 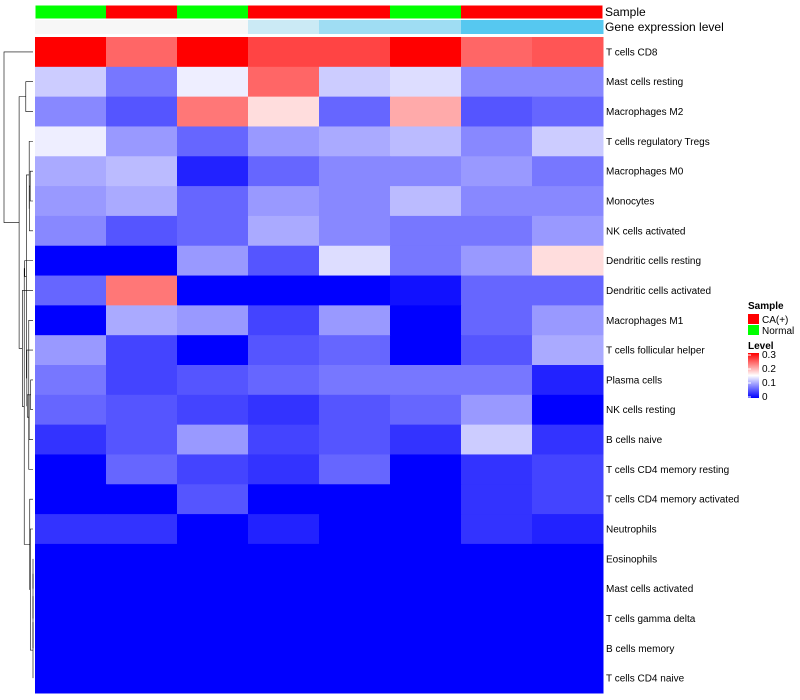 What do you see at coordinates (640, 410) in the screenshot?
I see `row-label: NK cells resting` at bounding box center [640, 410].